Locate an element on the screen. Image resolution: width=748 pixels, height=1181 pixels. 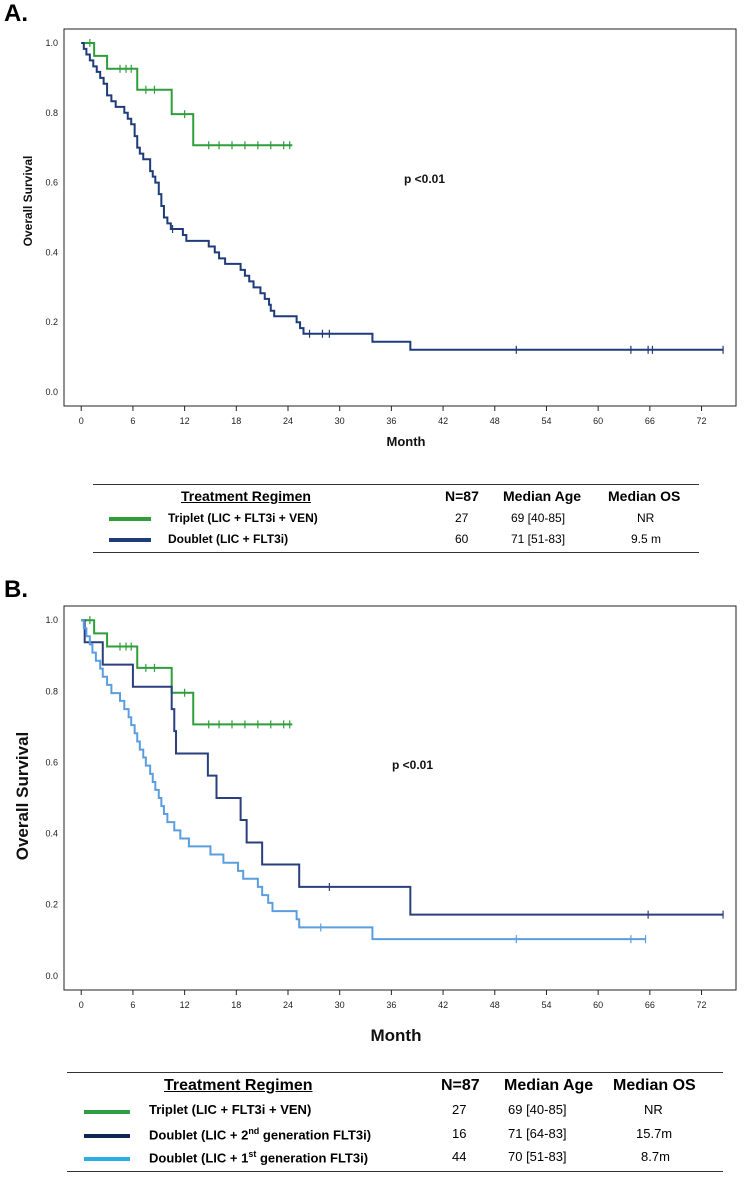
x-tick-label-b: 12 is located at coordinates (185, 1005).